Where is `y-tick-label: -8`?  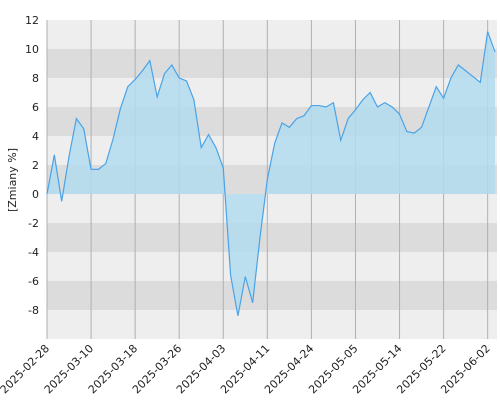
y-tick-label: -8 is located at coordinates (33, 310).